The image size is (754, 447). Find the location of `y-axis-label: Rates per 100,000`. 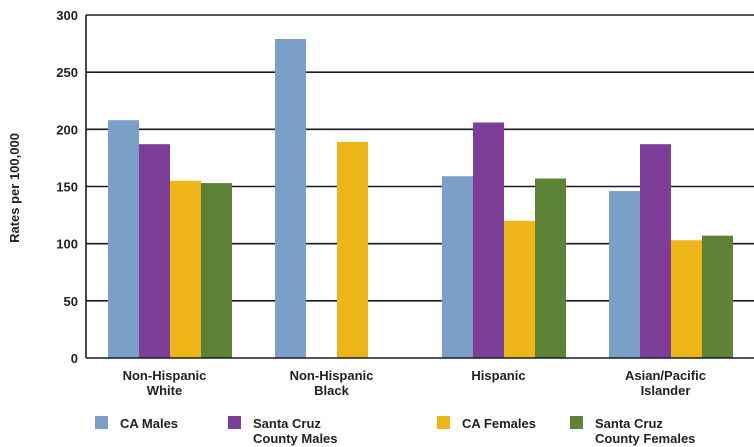

y-axis-label: Rates per 100,000 is located at coordinates (14, 188).